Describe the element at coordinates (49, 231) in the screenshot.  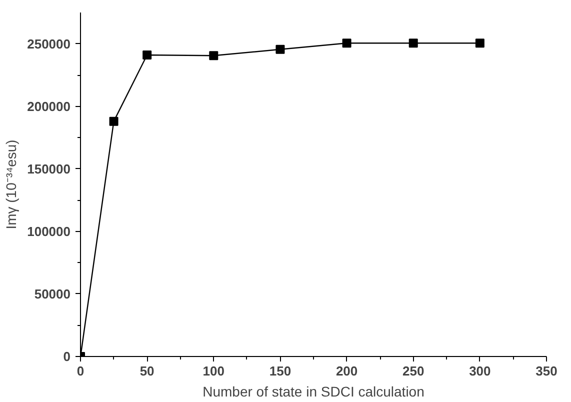
I see `y-tick-label: 100000` at that location.